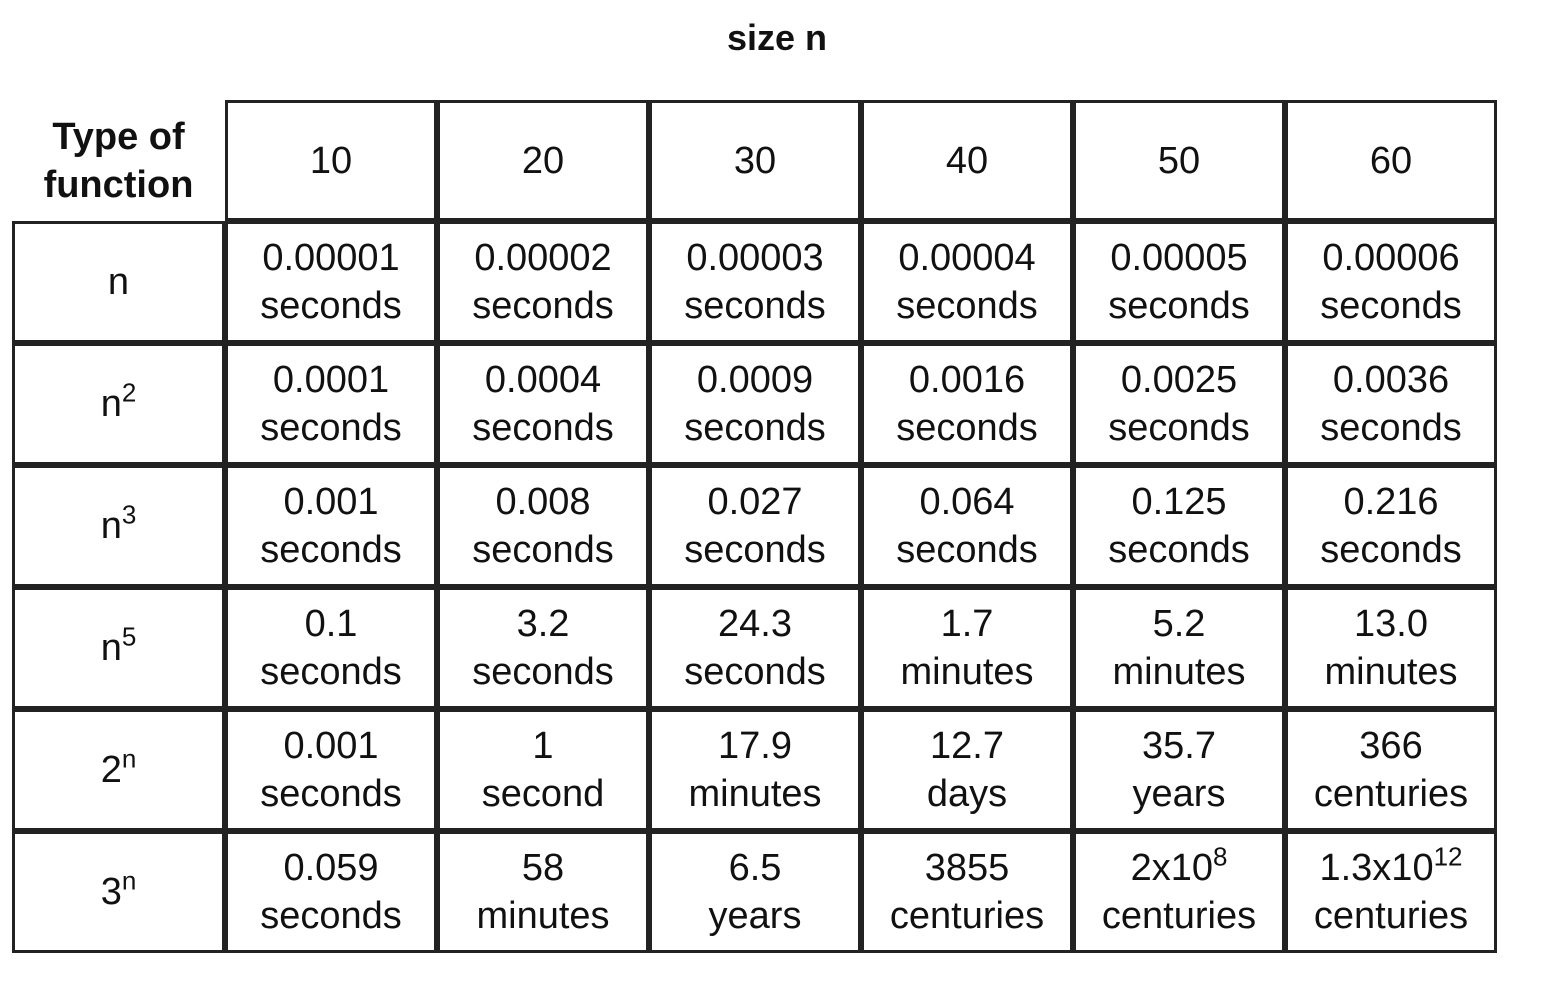  I want to click on time-value-line: 0.064, so click(967, 502).